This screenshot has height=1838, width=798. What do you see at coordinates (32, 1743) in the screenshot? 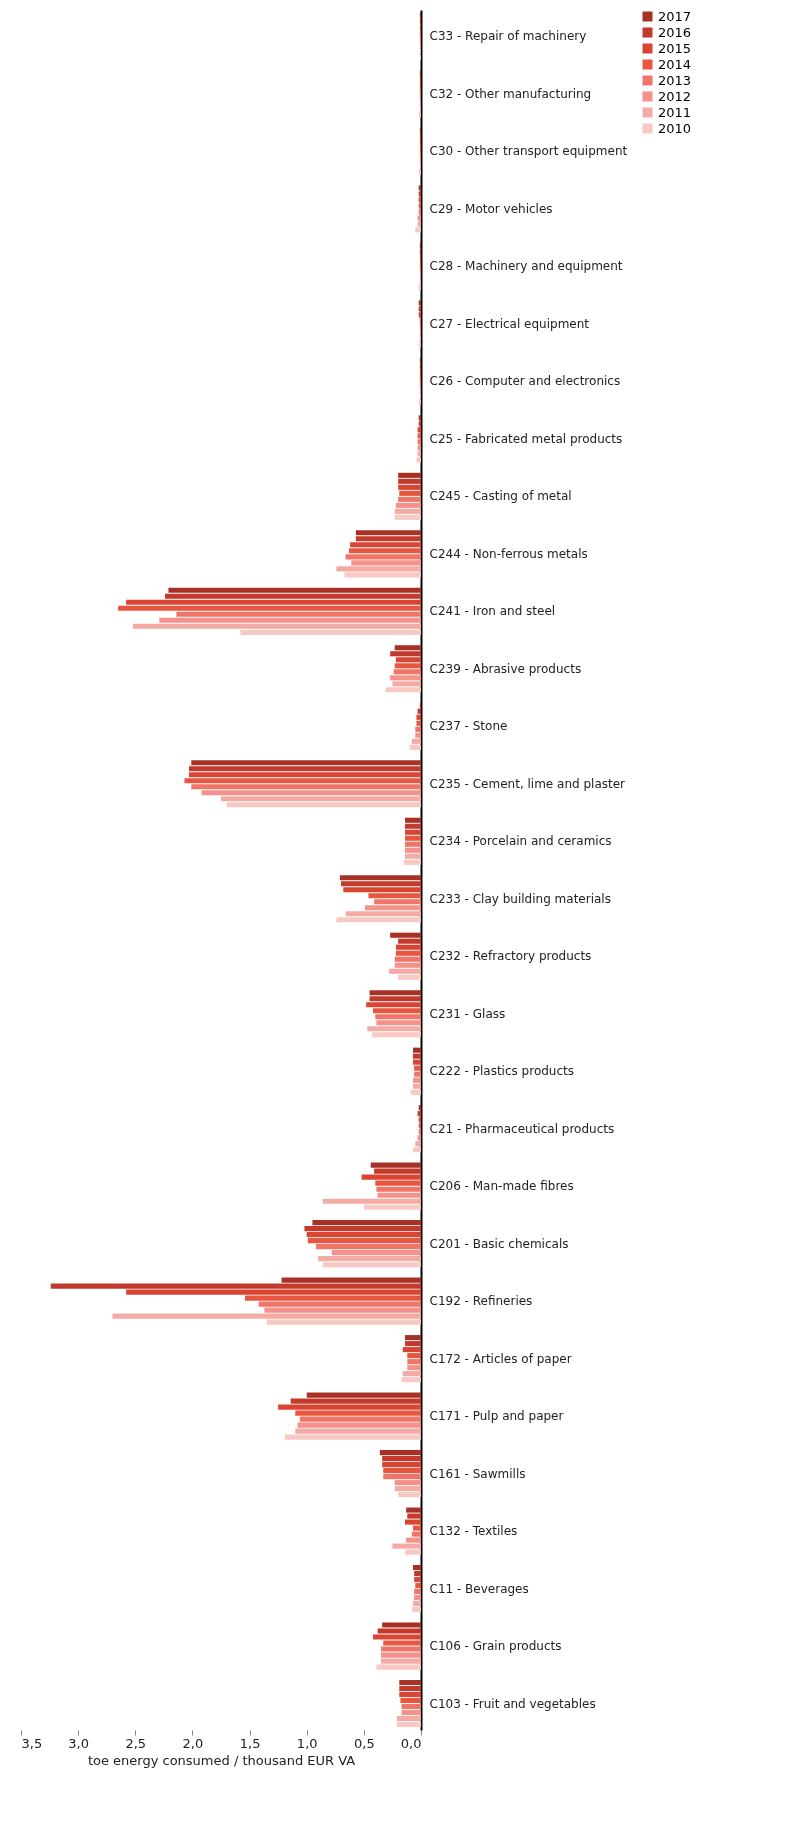
I see `x-tick-label: 3,5` at bounding box center [32, 1743].